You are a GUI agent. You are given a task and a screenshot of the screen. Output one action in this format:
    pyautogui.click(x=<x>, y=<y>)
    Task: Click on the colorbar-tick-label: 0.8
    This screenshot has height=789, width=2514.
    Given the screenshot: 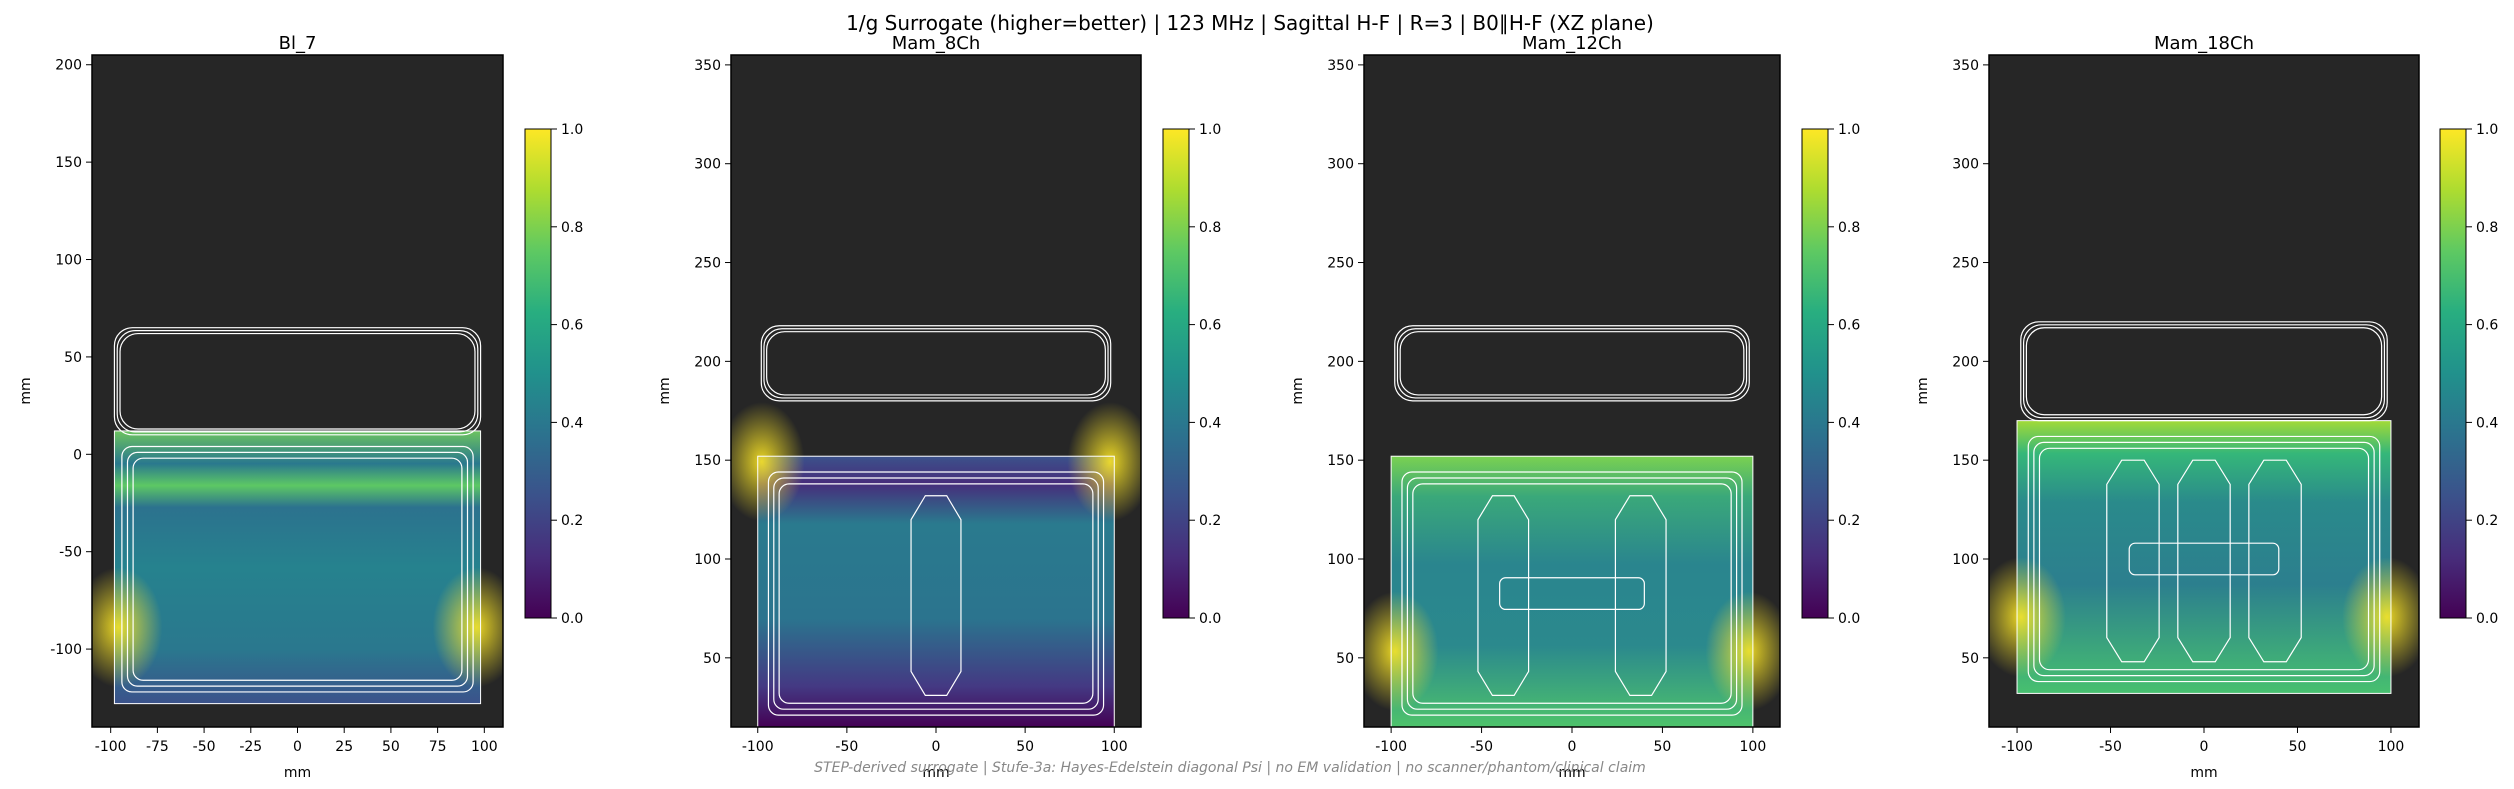 What is the action you would take?
    pyautogui.click(x=1849, y=228)
    